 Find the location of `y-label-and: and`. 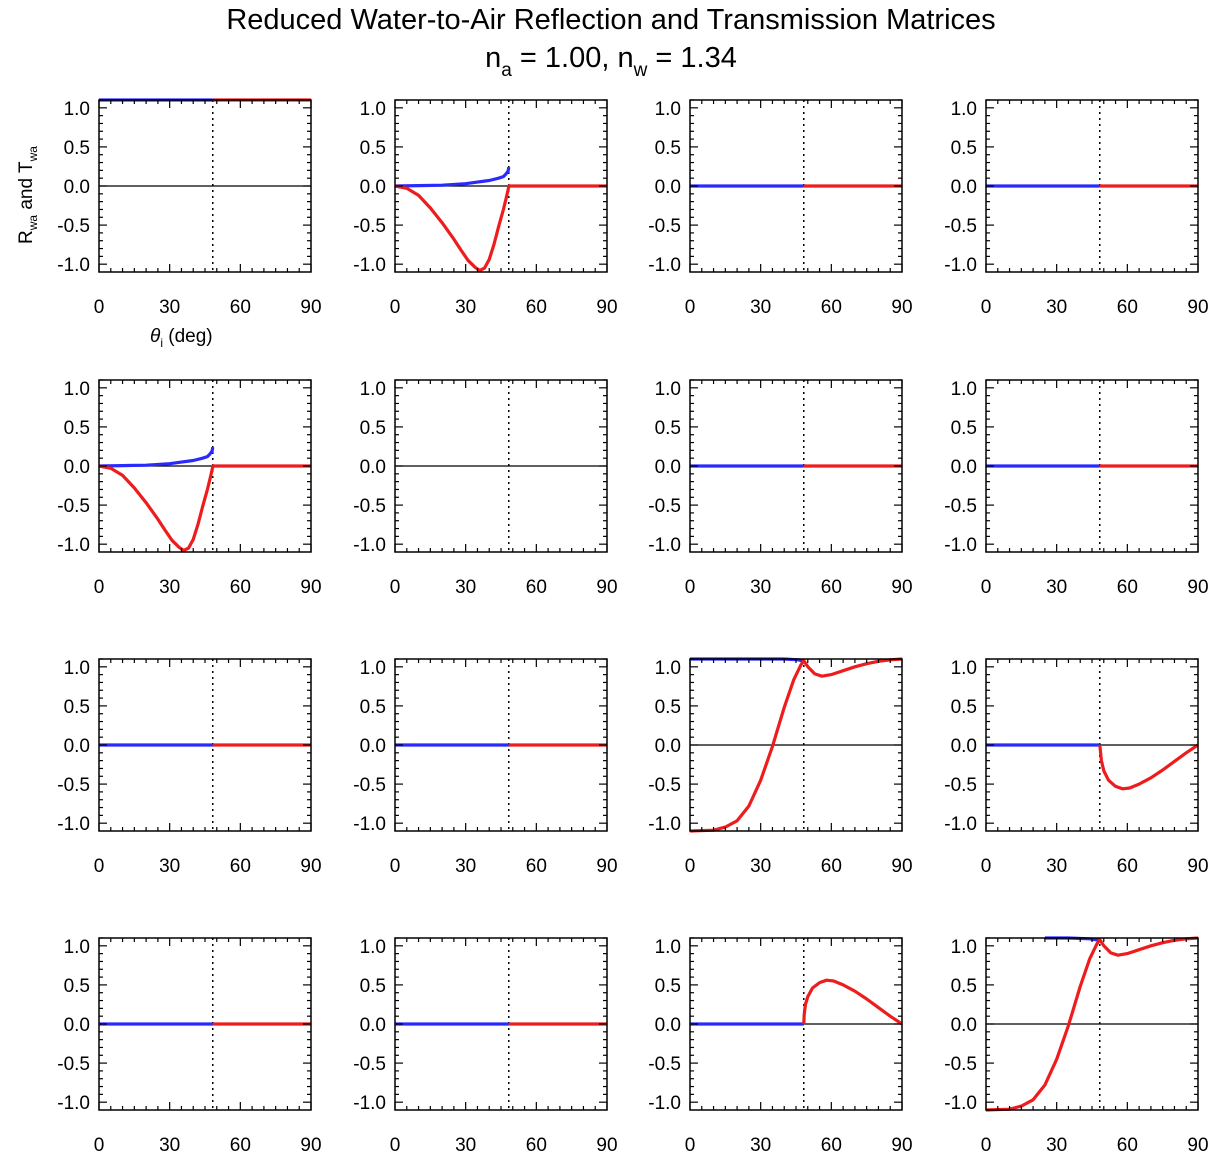

y-label-and: and is located at coordinates (26, 194).